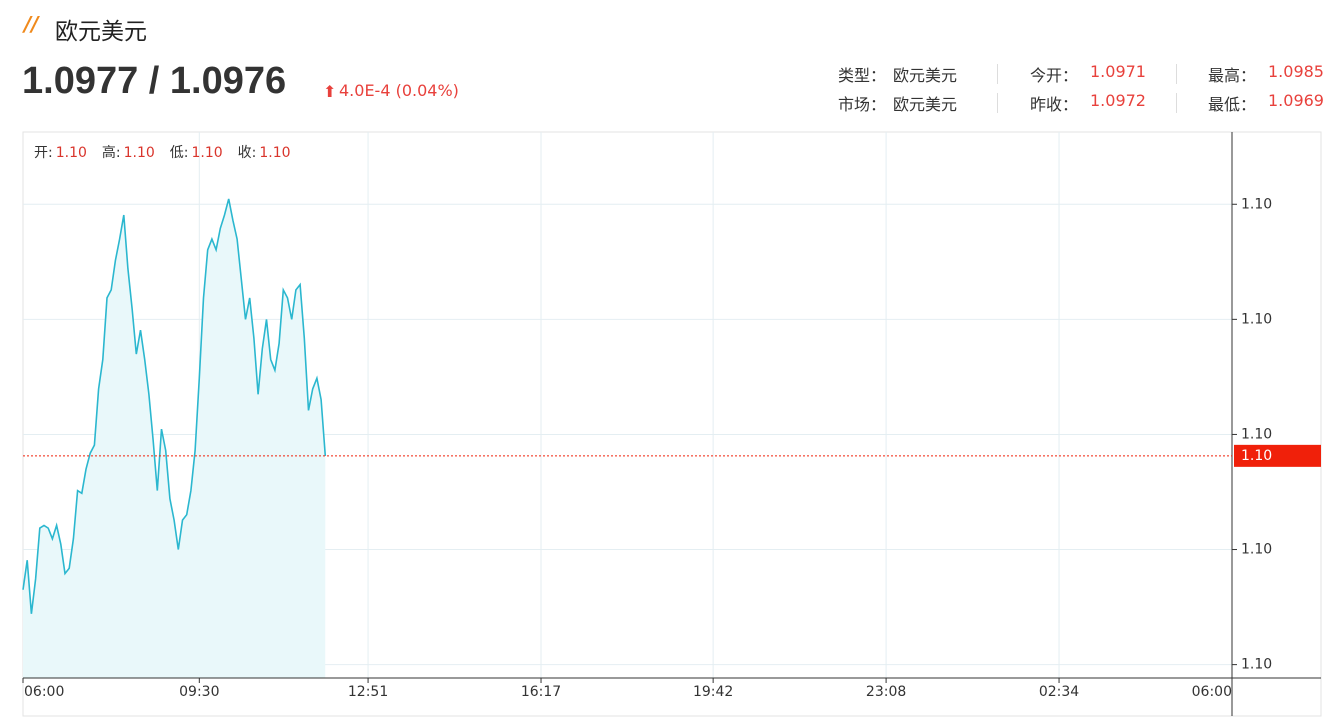 The image size is (1335, 724). Describe the element at coordinates (247, 153) in the screenshot. I see `legend-name: 收:` at that location.